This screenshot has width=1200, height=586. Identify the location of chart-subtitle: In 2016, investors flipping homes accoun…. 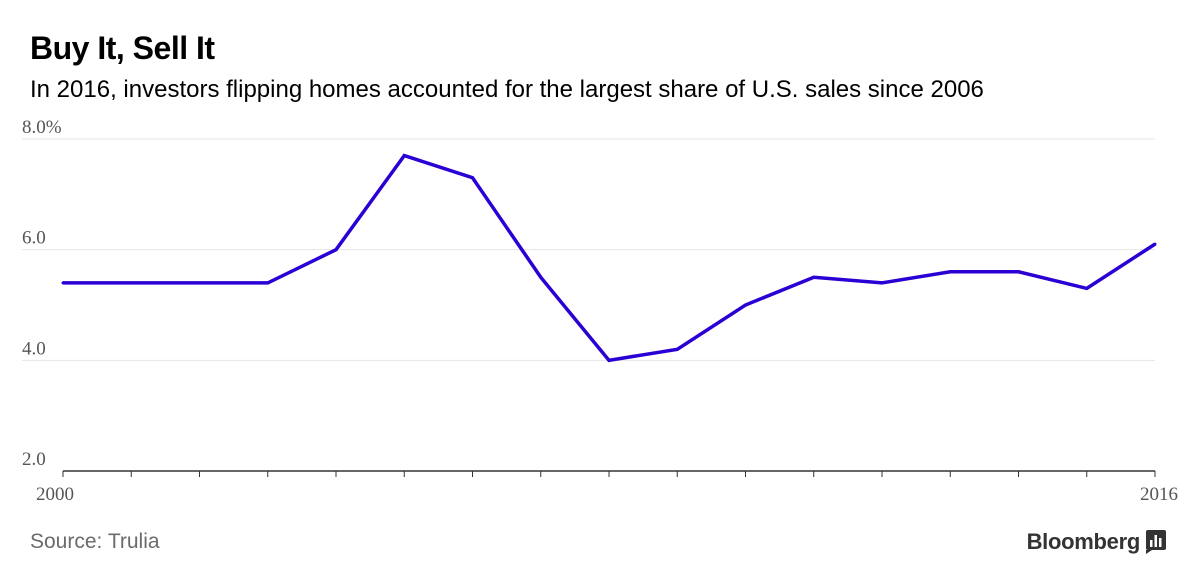
(507, 89).